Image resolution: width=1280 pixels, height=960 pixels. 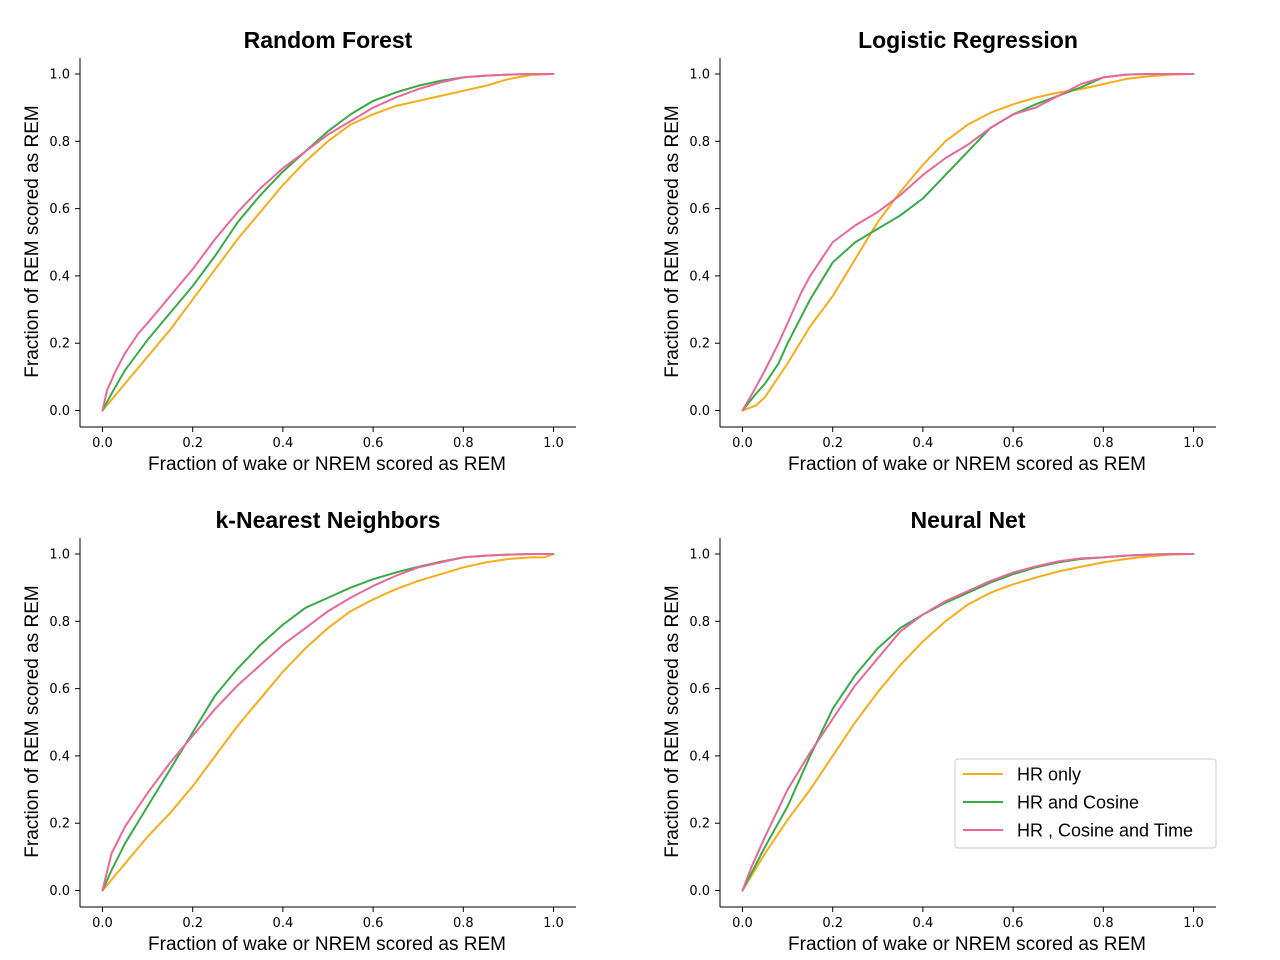 I want to click on legend-box, so click(x=1085, y=803).